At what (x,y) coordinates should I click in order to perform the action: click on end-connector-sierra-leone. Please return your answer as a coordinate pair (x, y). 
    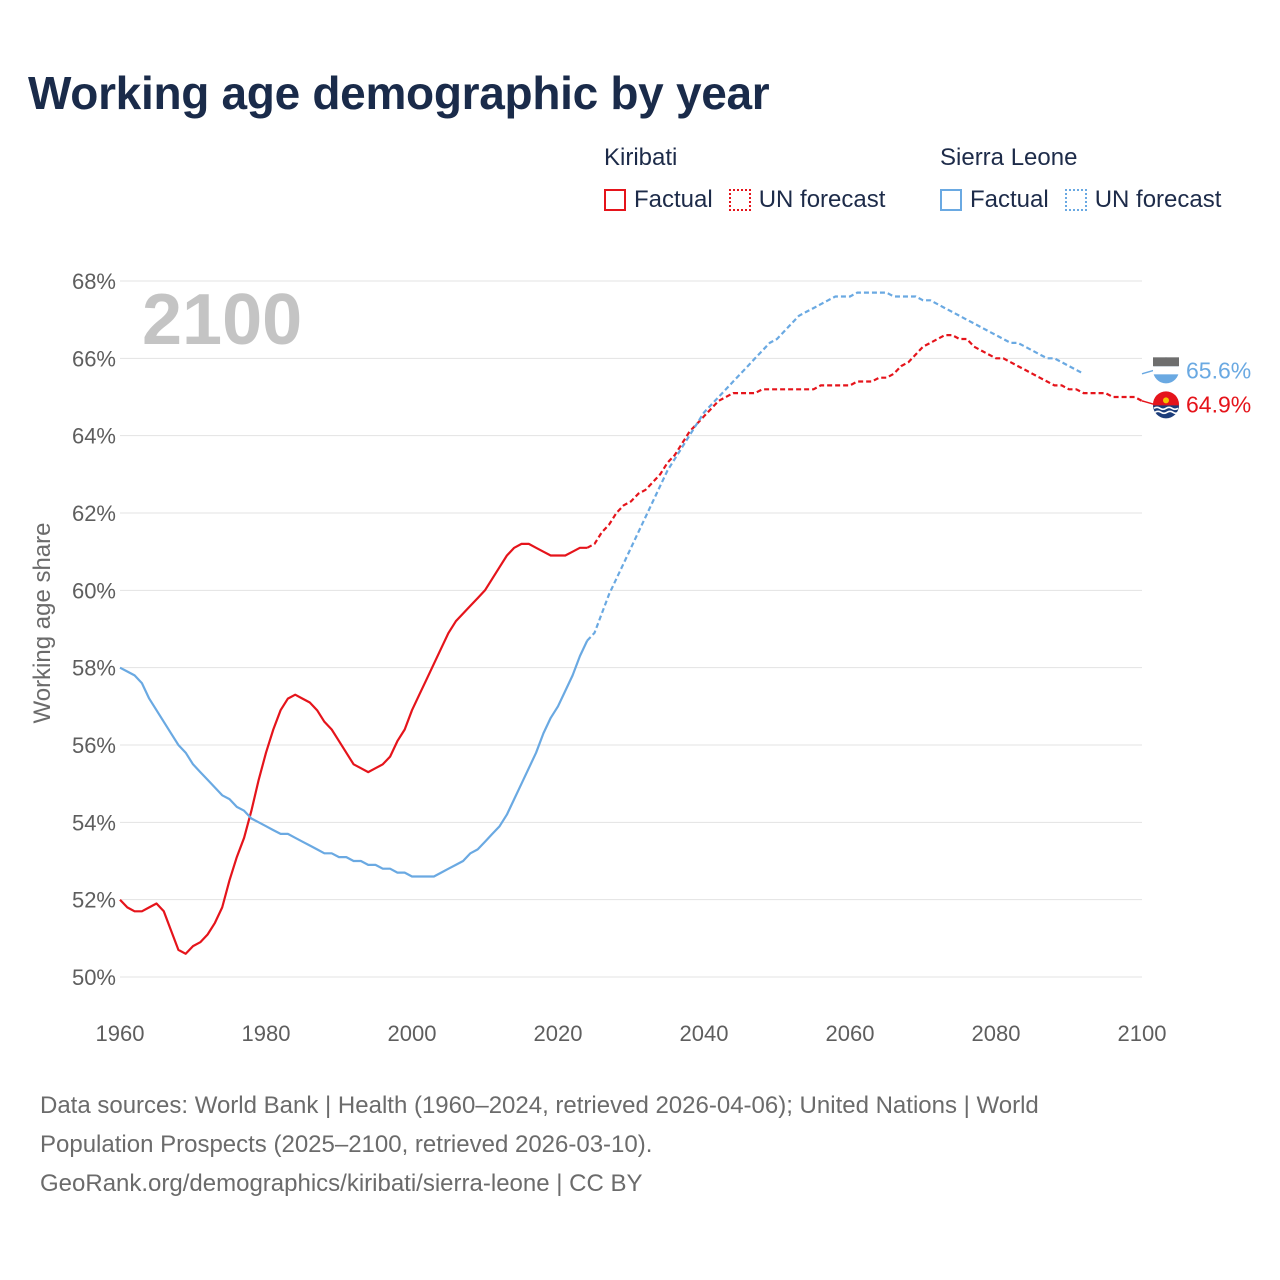
    Looking at the image, I should click on (1148, 372).